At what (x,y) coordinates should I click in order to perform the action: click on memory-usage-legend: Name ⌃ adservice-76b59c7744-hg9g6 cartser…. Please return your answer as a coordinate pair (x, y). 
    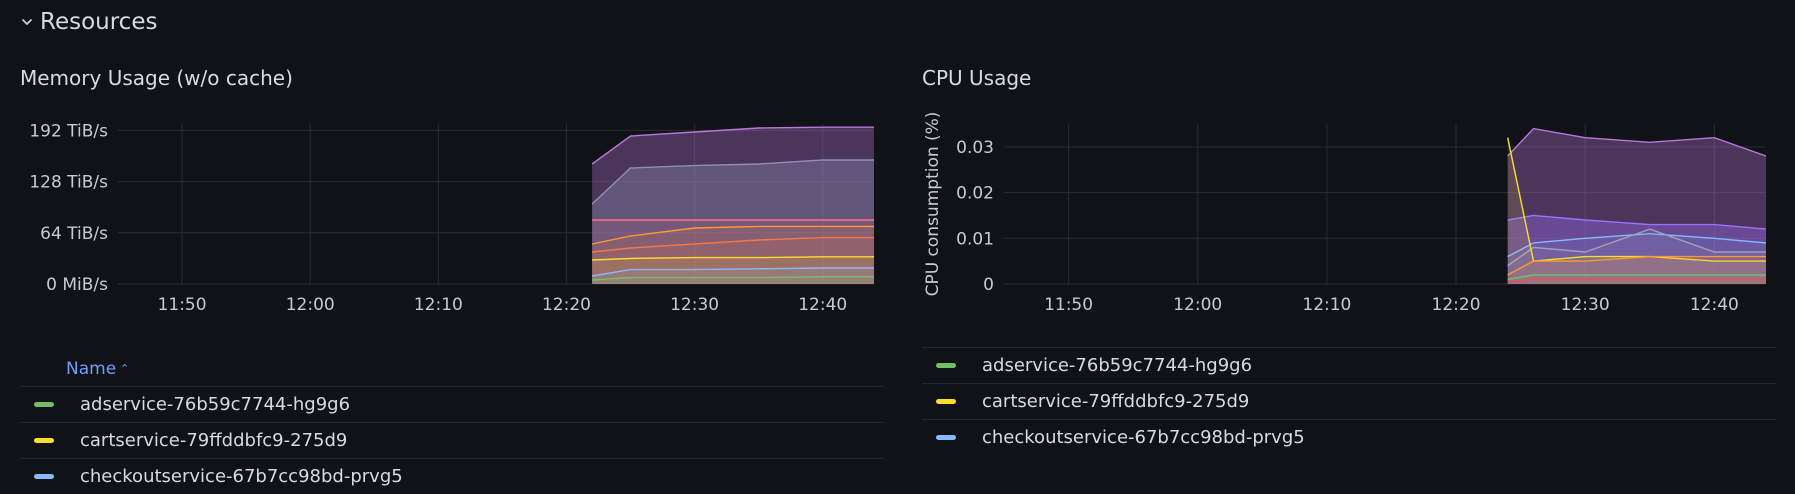
    Looking at the image, I should click on (452, 423).